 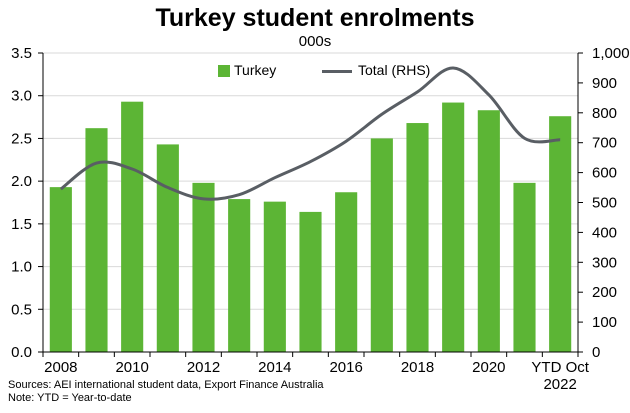 I want to click on y-right-tick-label: 0, so click(x=596, y=352).